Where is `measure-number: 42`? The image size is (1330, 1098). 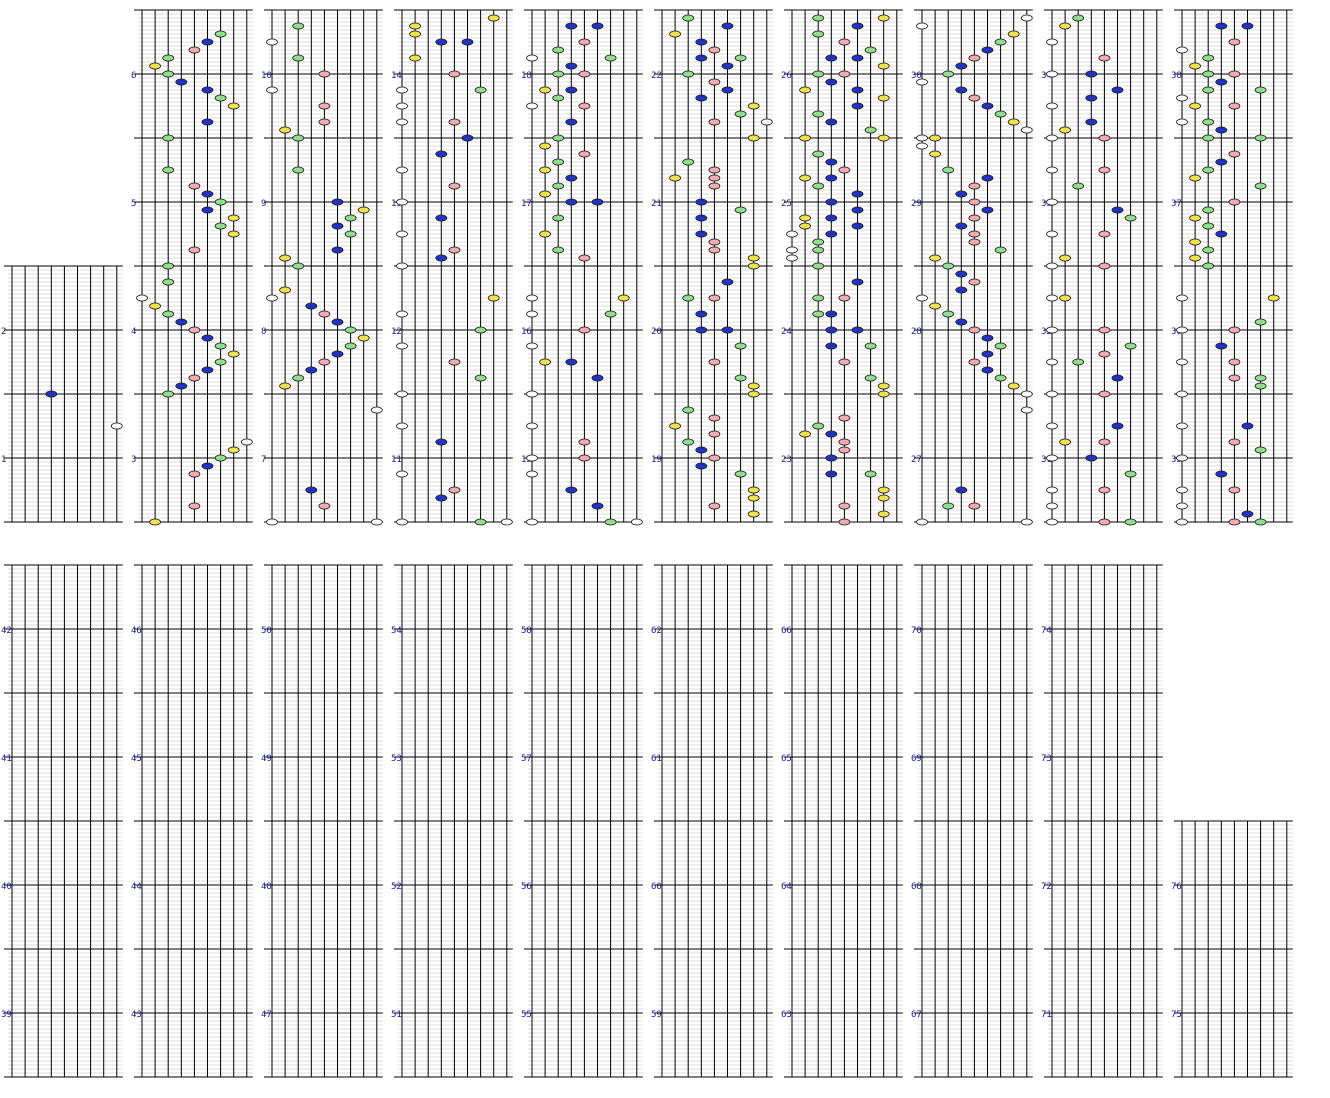
measure-number: 42 is located at coordinates (6, 631).